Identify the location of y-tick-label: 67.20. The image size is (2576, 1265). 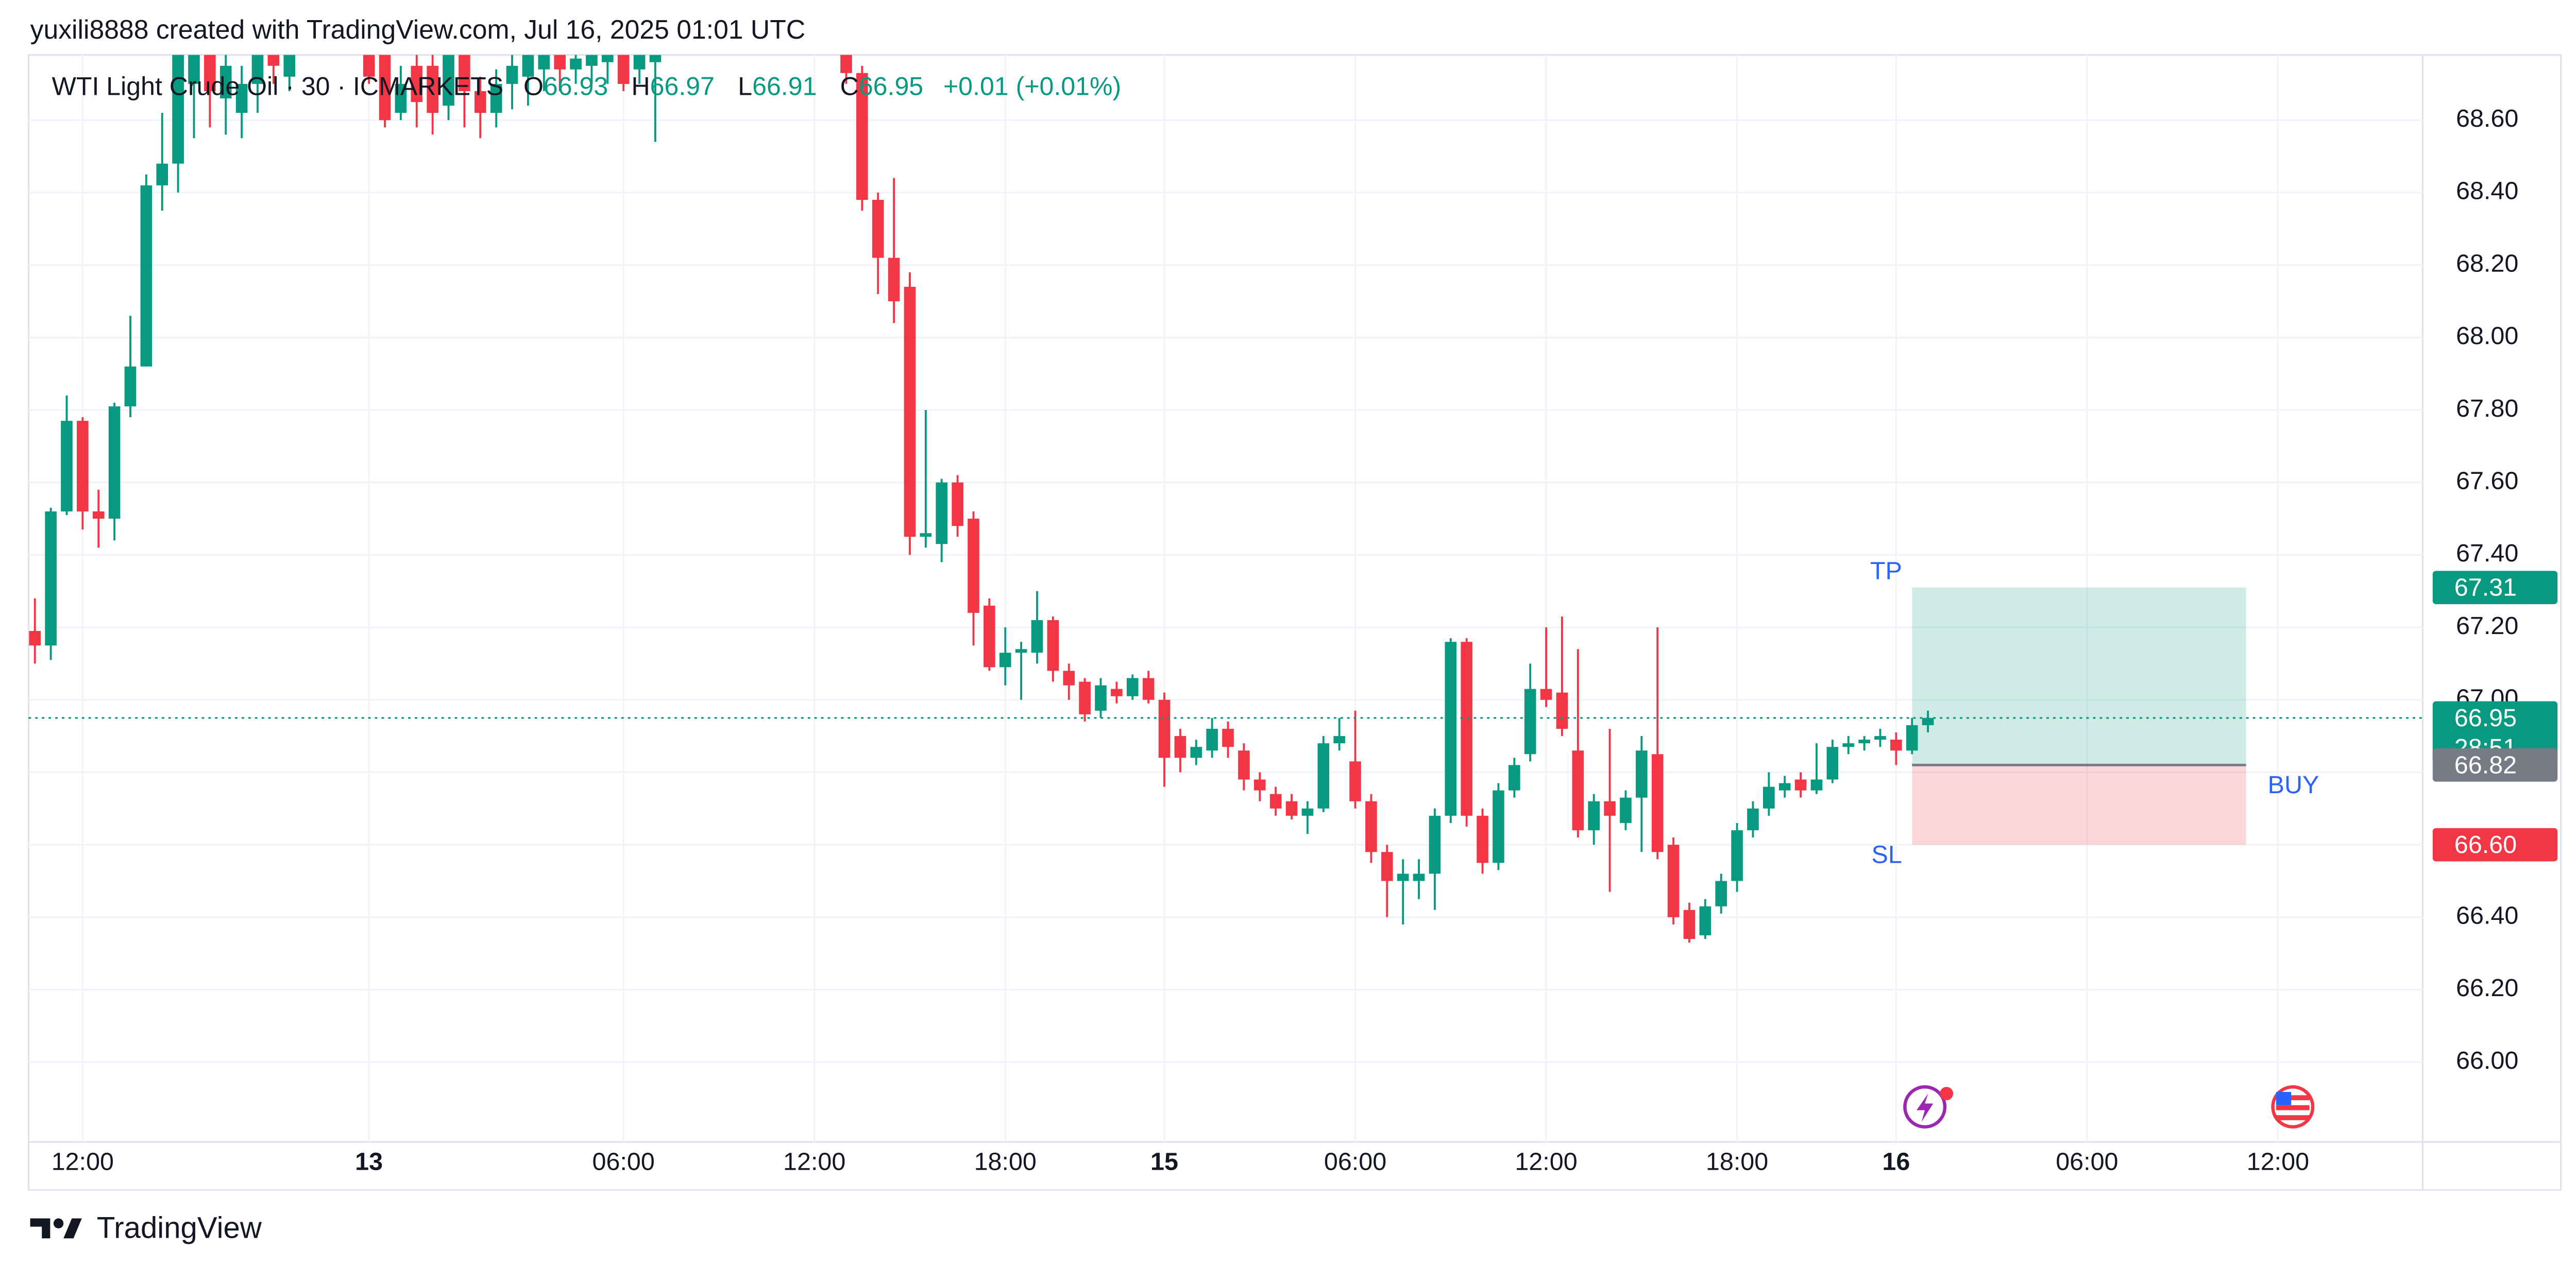
(2487, 626).